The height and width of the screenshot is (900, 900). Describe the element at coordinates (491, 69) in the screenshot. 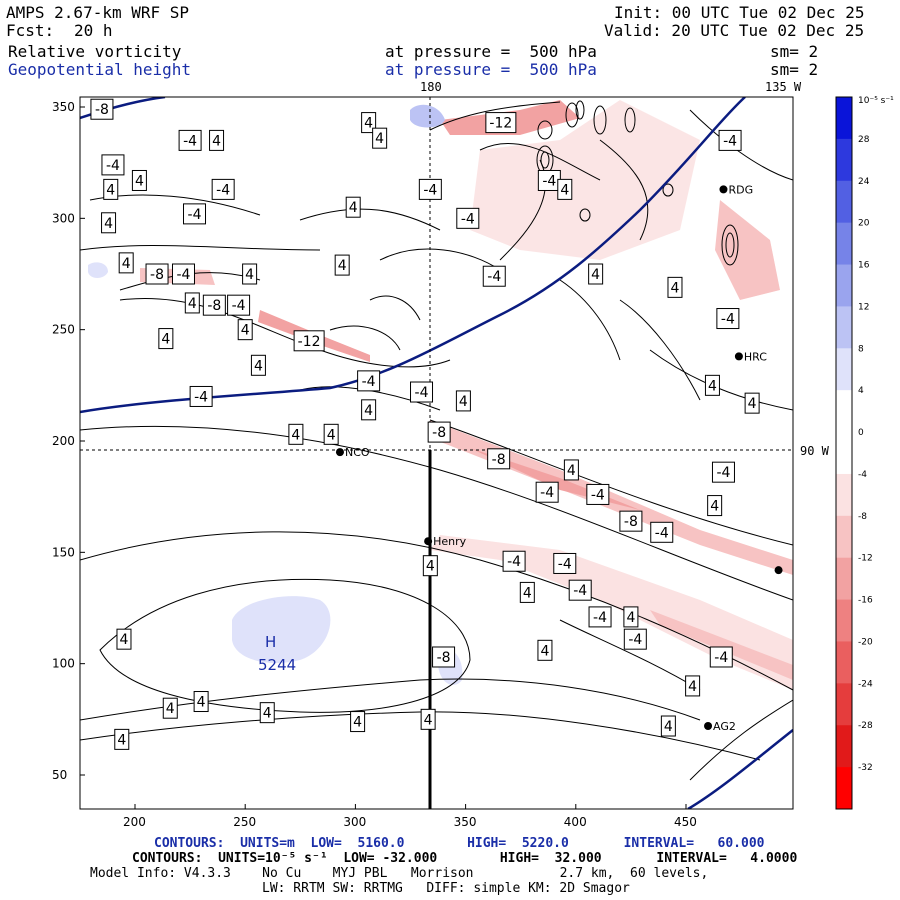

I see `field2-level: at pressure = 500 hPa` at that location.